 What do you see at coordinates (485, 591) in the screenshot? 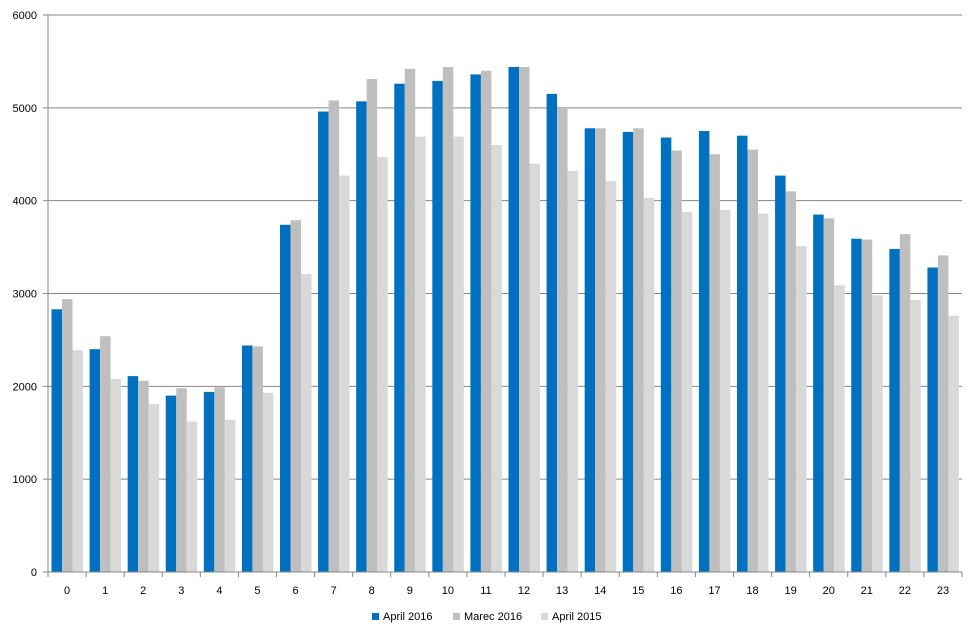
I see `x-tick-label: 11` at bounding box center [485, 591].